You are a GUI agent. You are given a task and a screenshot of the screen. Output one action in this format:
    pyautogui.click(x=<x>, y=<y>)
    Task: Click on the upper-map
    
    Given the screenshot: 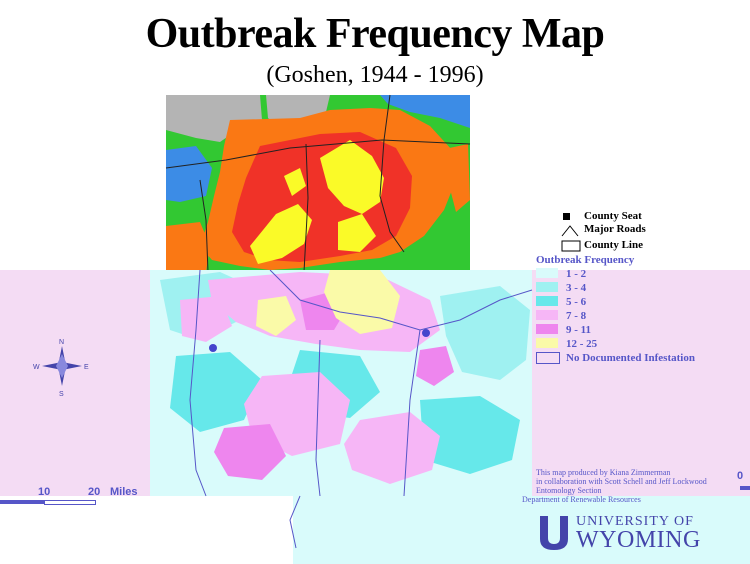 What is the action you would take?
    pyautogui.click(x=318, y=183)
    